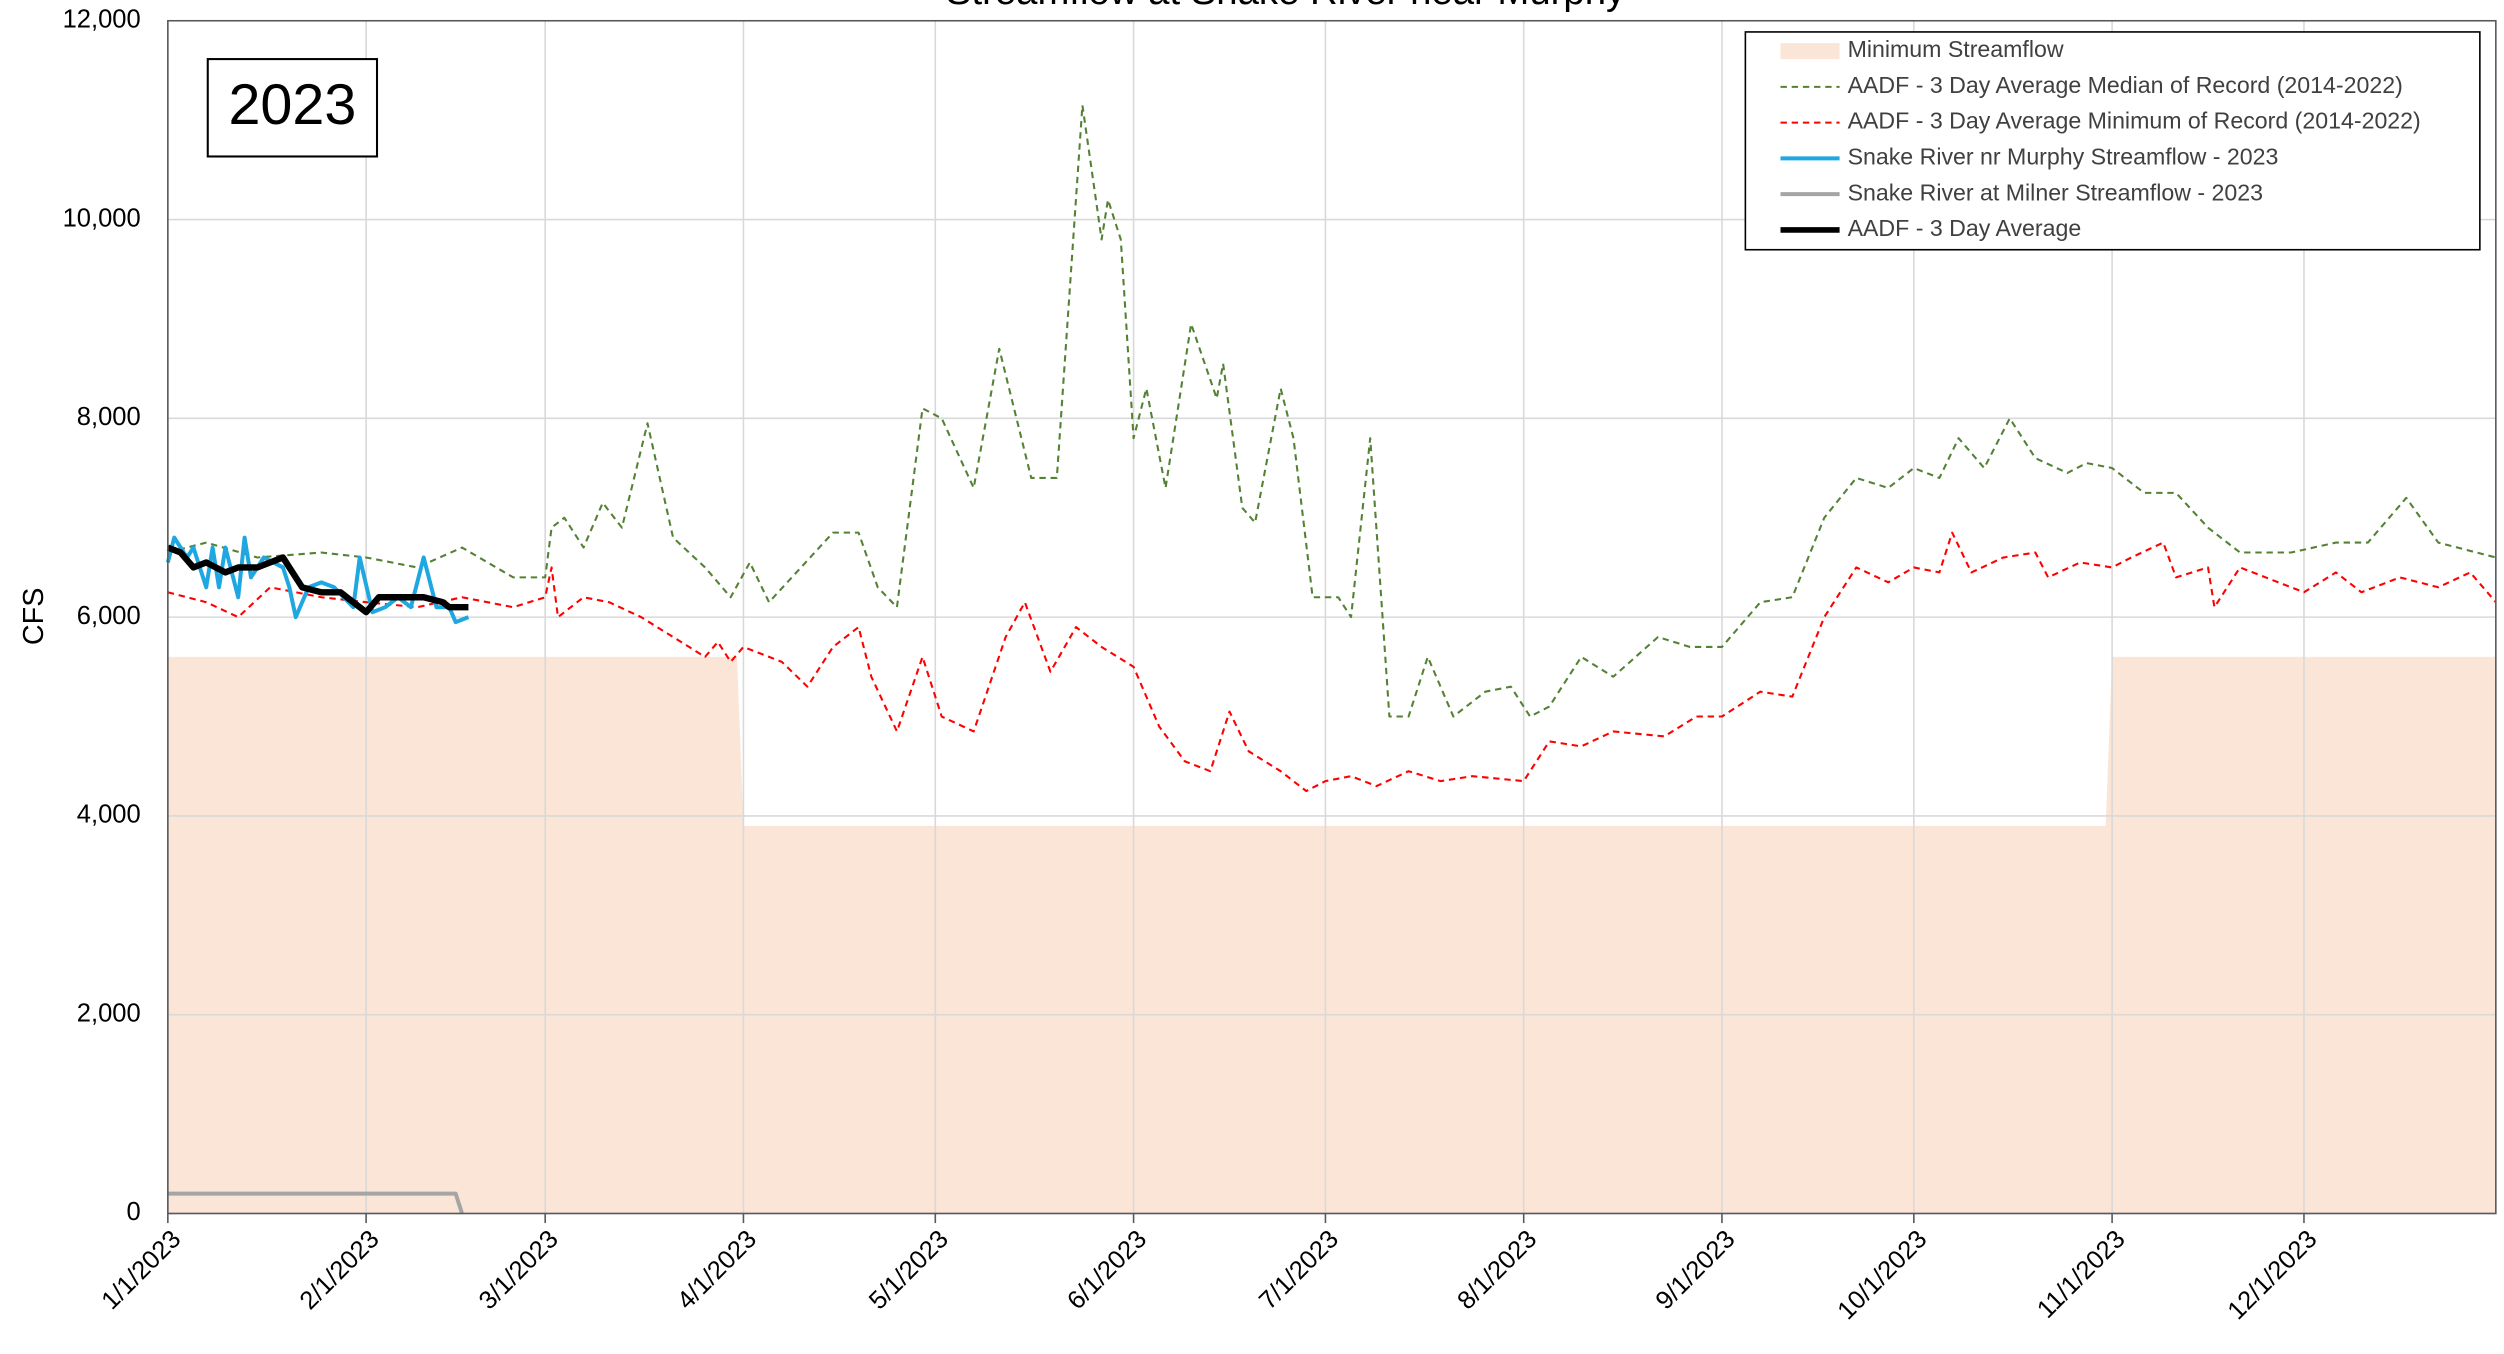  I want to click on x-tick-label: 6/1/2023, so click(1107, 1270).